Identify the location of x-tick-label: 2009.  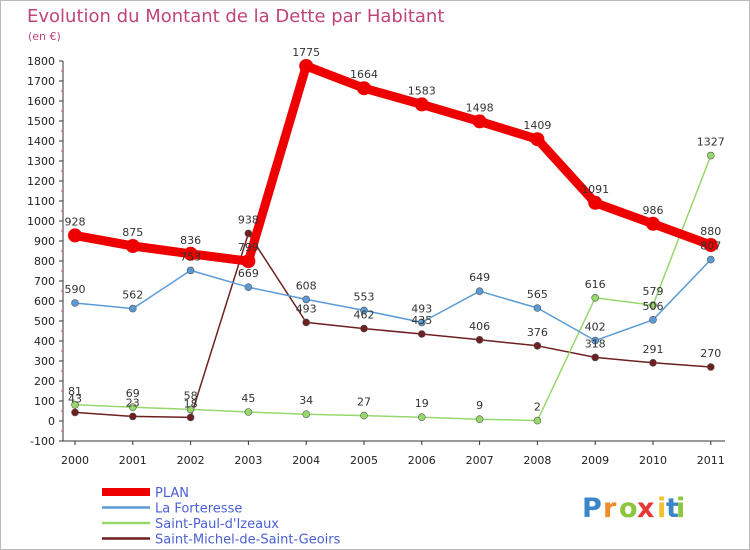
(595, 460).